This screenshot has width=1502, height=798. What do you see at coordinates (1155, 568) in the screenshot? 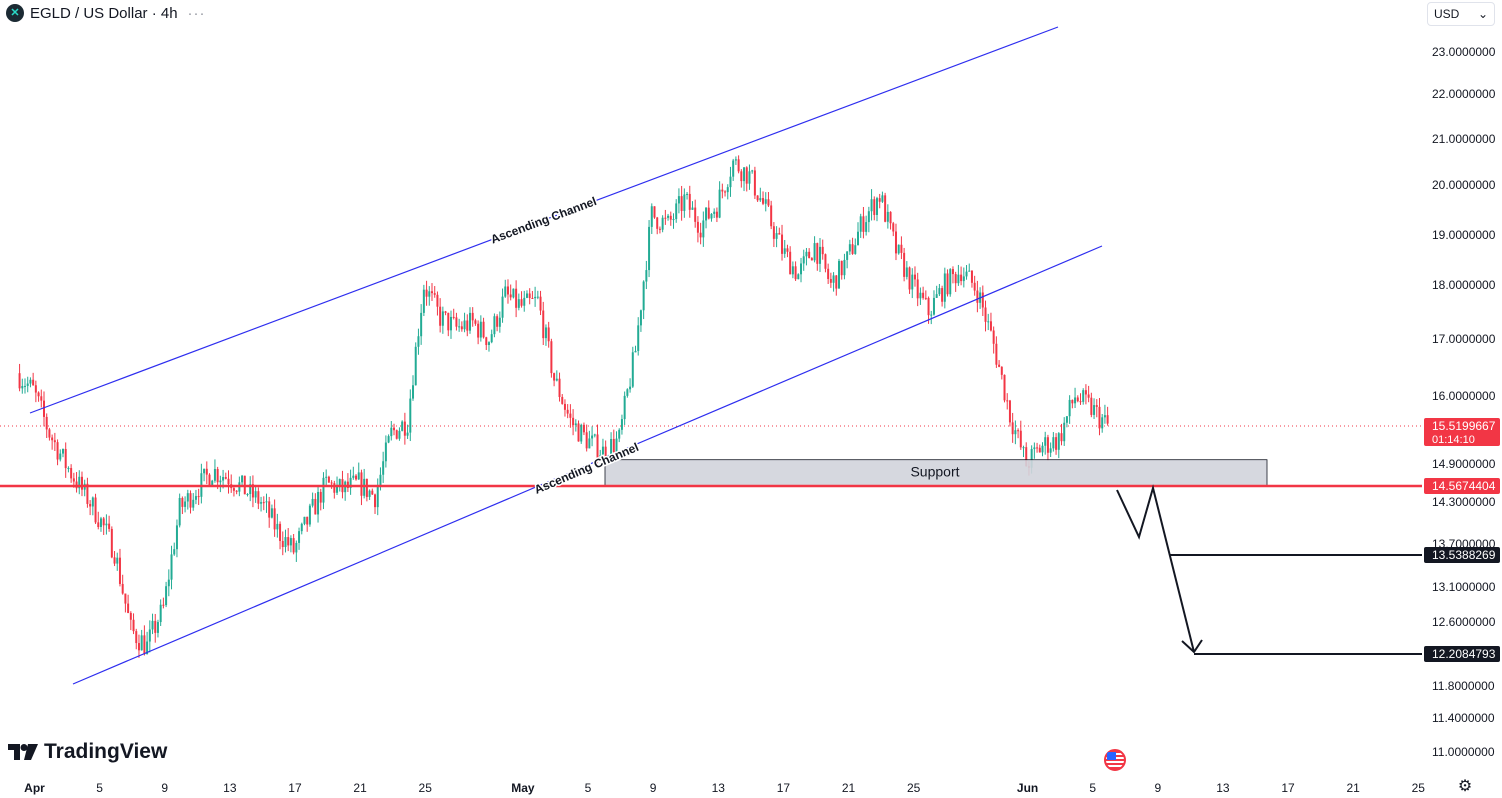
I see `projection-path` at bounding box center [1155, 568].